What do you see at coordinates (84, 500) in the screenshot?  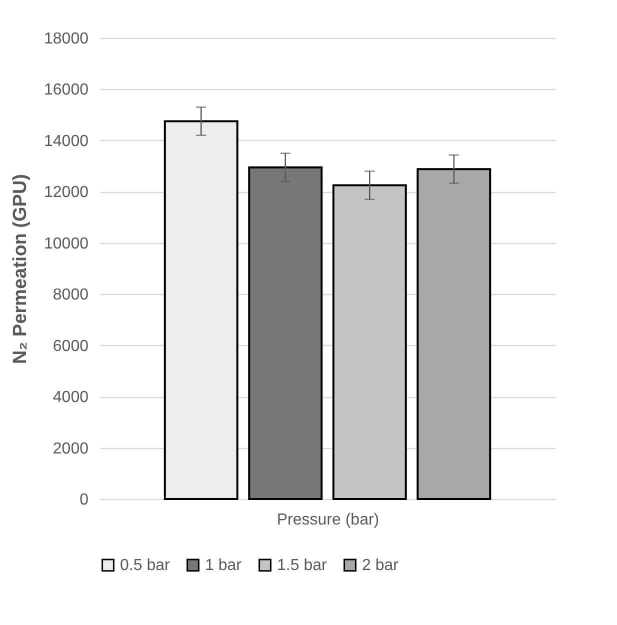 I see `y-tick-label: 0` at bounding box center [84, 500].